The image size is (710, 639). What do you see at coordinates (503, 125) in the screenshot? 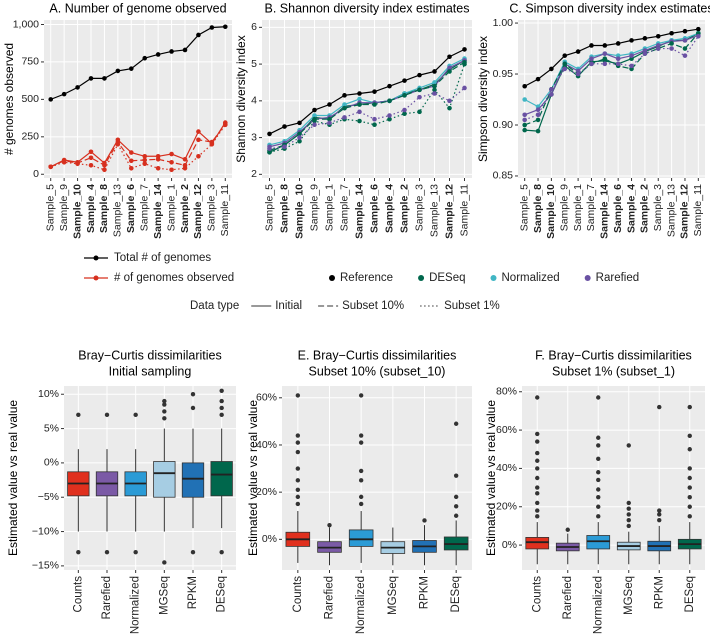
I see `y-tick-label: 0.90` at bounding box center [503, 125].